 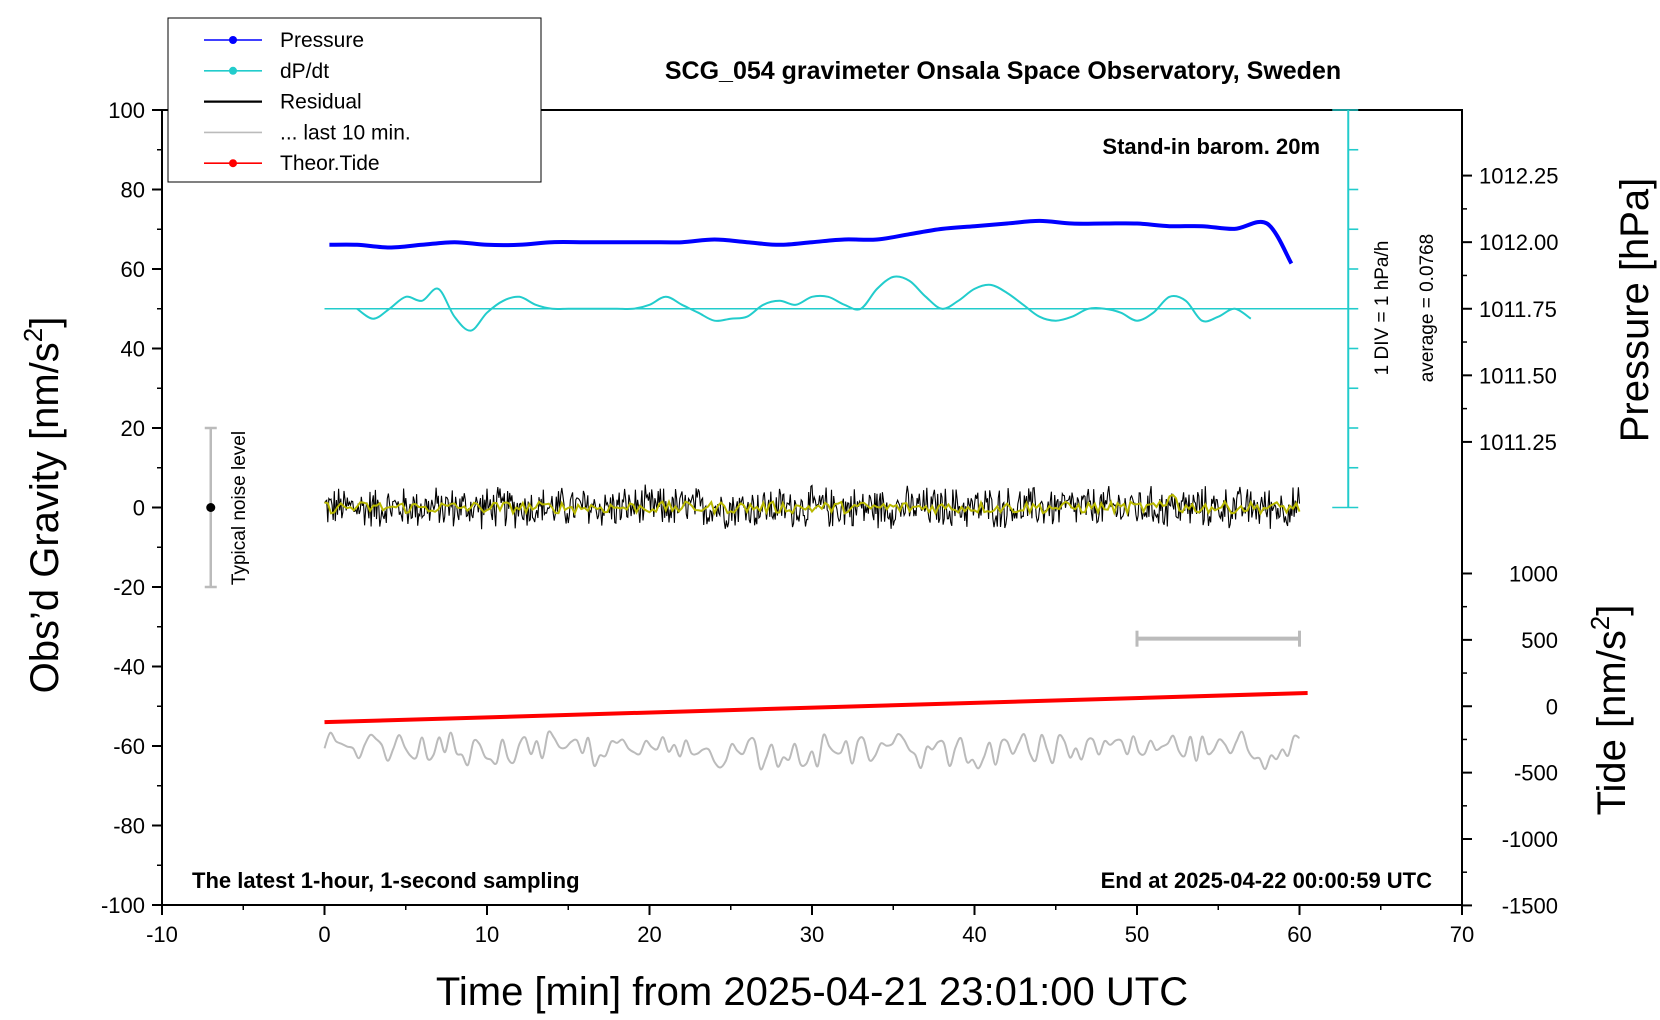 I want to click on x-tick-label: 10, so click(x=487, y=934).